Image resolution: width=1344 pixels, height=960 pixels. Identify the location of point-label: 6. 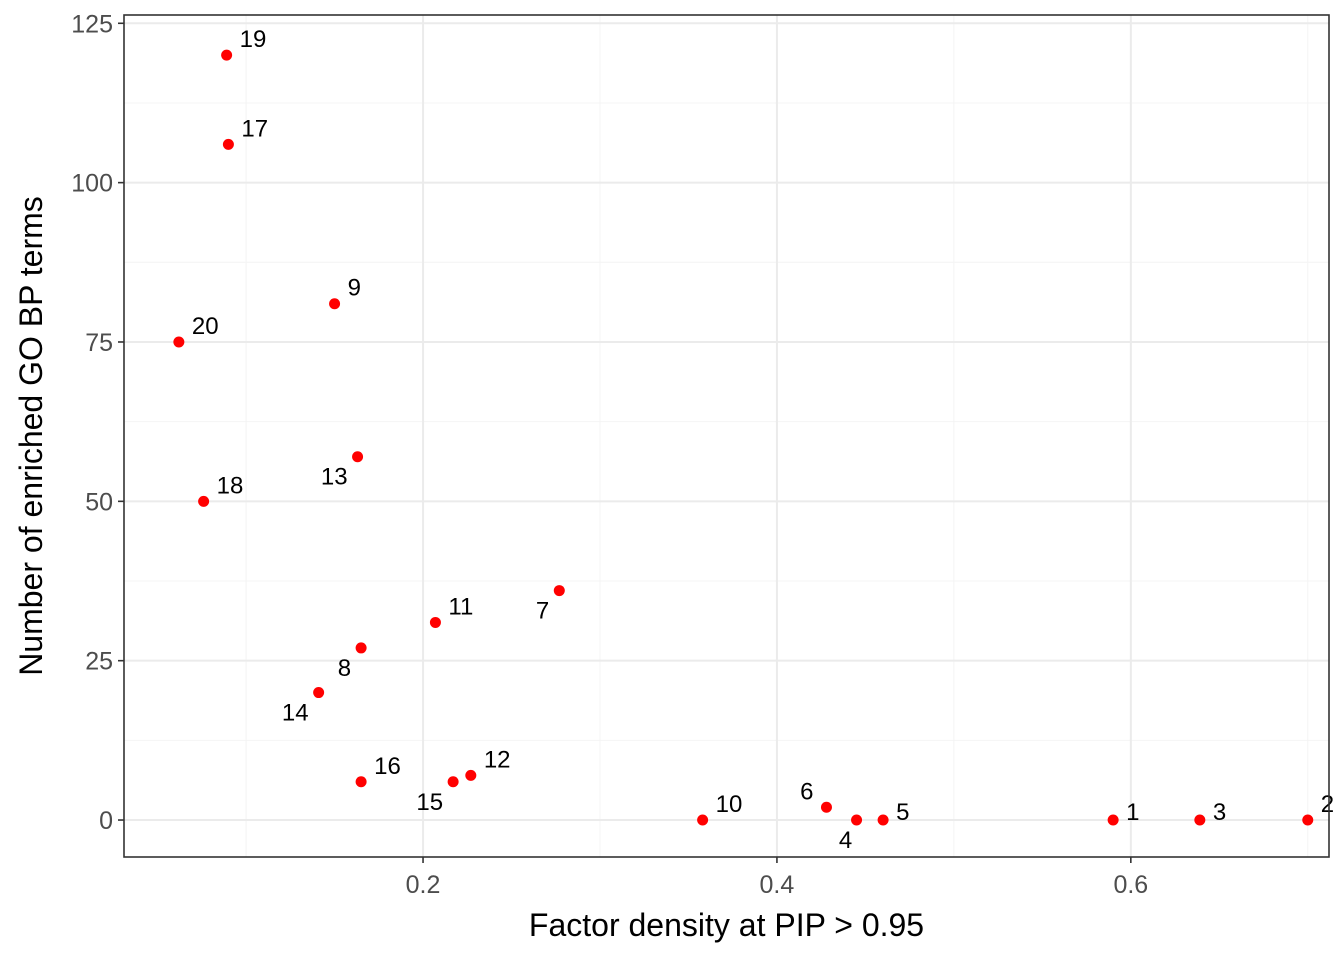
(806, 791).